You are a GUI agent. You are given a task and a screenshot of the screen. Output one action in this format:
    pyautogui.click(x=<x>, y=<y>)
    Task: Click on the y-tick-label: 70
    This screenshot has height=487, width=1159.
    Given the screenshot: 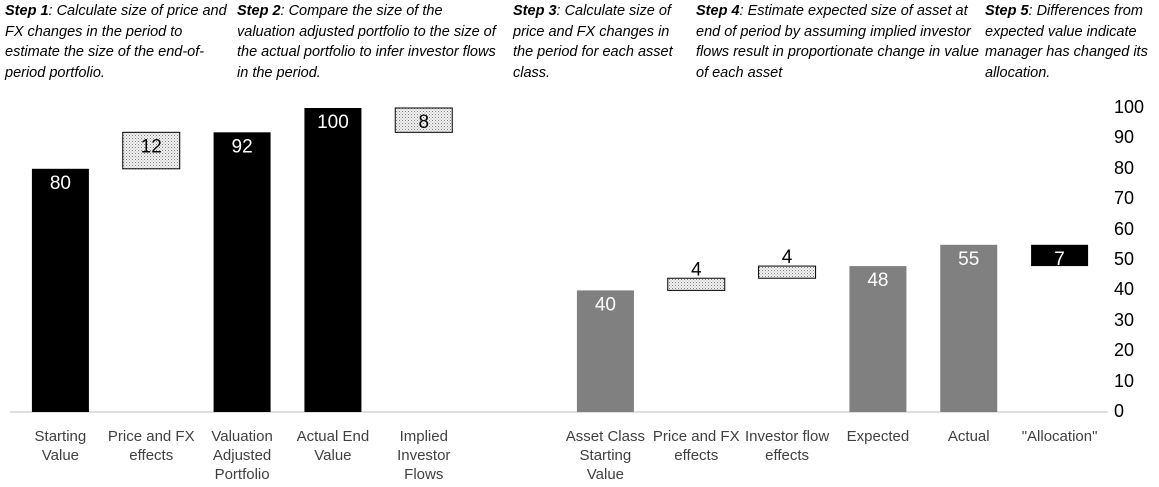 What is the action you would take?
    pyautogui.click(x=1124, y=198)
    